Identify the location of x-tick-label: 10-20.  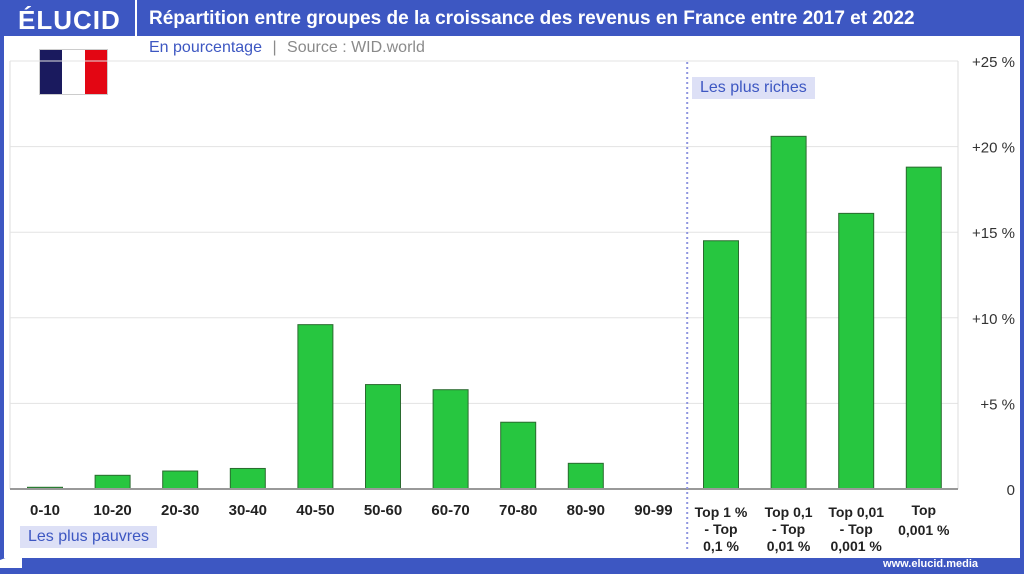
(112, 510).